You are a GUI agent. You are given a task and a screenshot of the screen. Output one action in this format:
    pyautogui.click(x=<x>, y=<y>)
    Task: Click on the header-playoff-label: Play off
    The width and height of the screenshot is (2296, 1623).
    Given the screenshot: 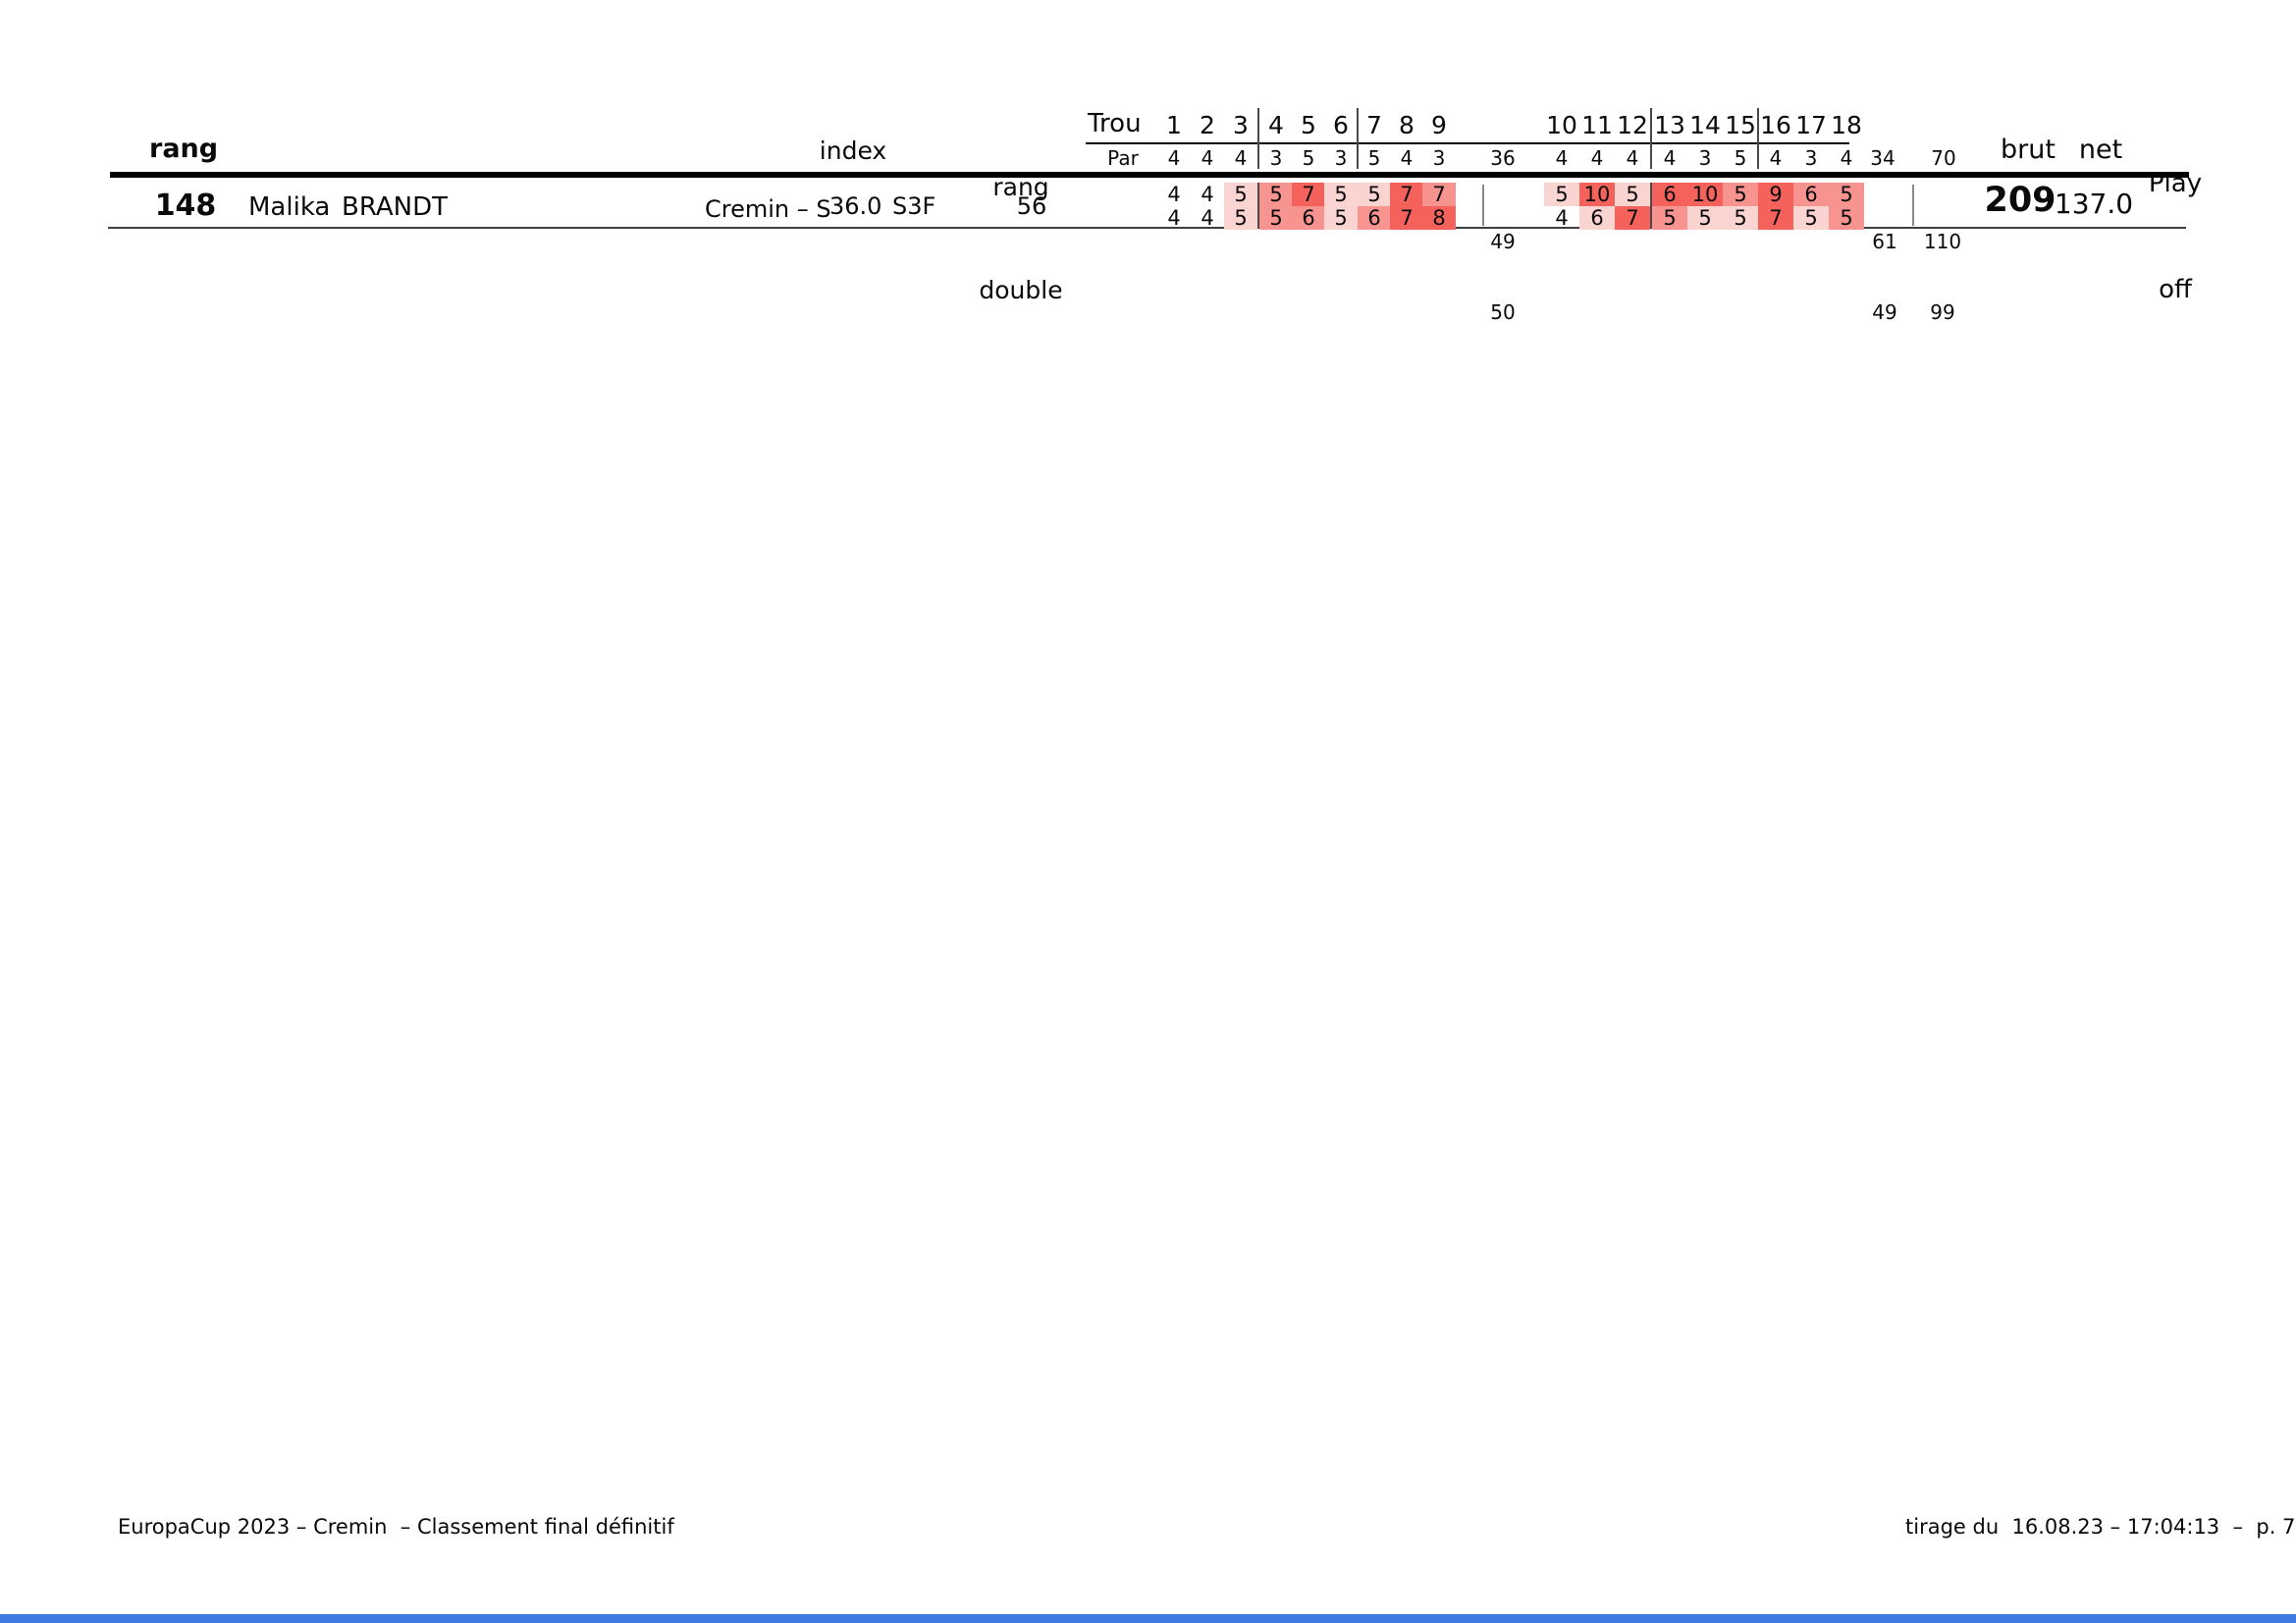 What is the action you would take?
    pyautogui.click(x=2175, y=236)
    